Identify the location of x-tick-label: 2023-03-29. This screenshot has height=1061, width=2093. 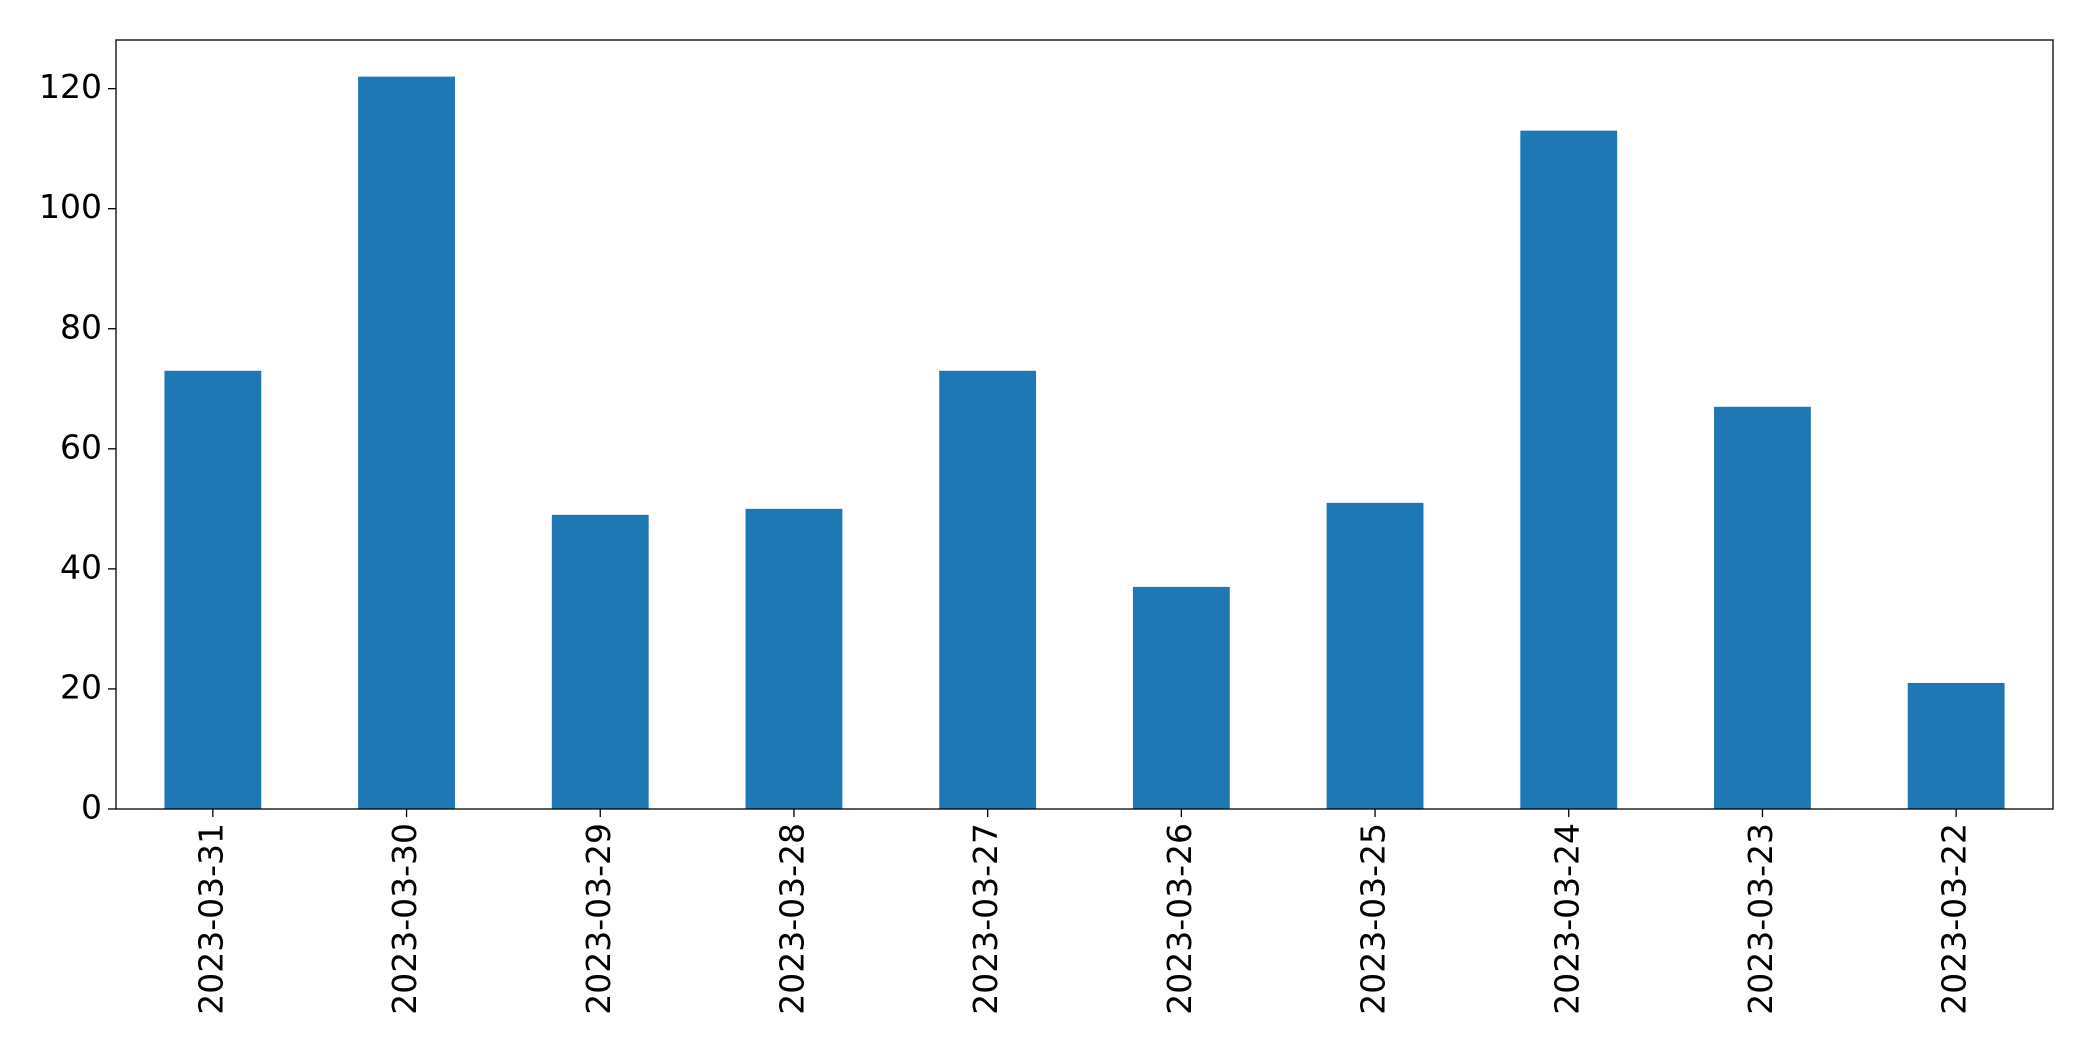
(598, 919).